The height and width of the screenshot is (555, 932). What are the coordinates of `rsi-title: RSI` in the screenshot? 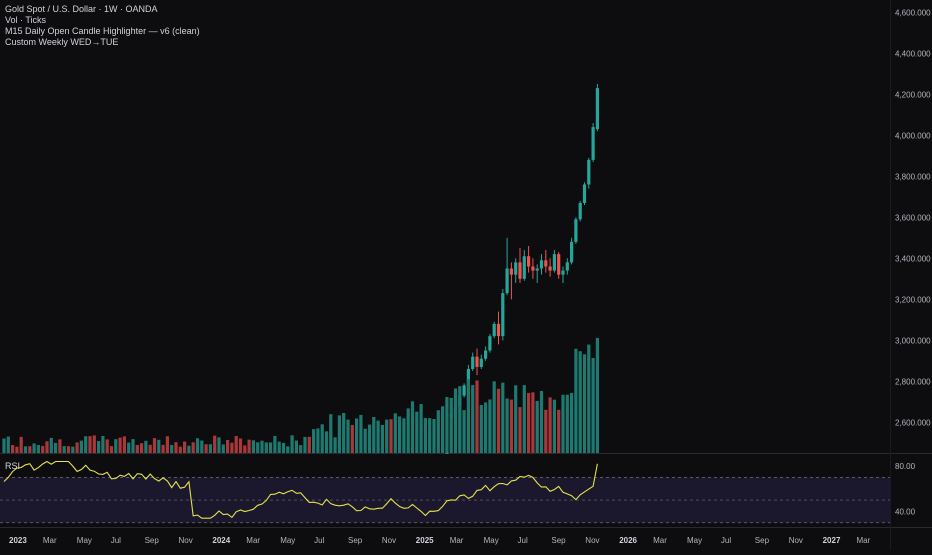 It's located at (13, 466).